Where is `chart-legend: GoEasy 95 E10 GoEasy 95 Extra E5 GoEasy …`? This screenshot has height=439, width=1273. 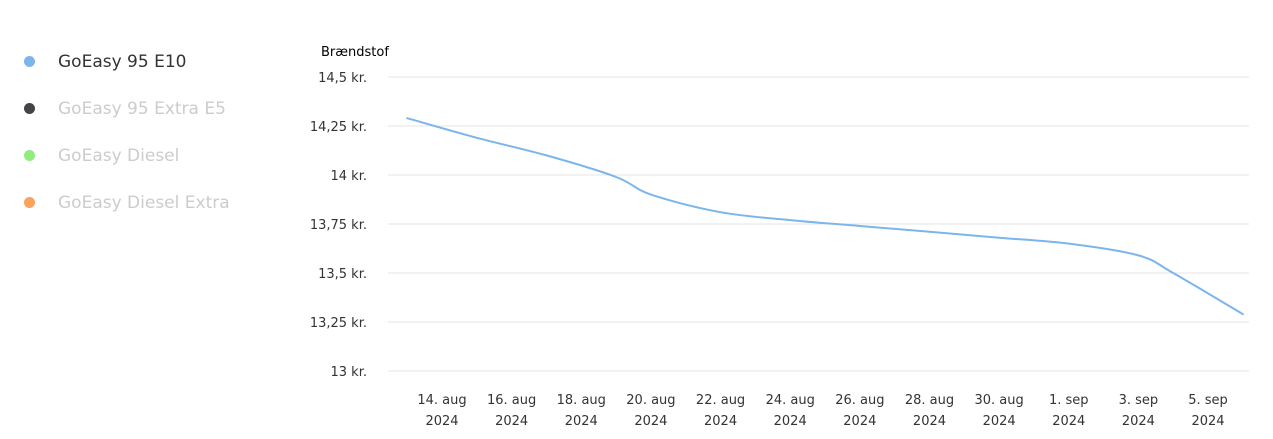 chart-legend: GoEasy 95 E10 GoEasy 95 Extra E5 GoEasy … is located at coordinates (154, 132).